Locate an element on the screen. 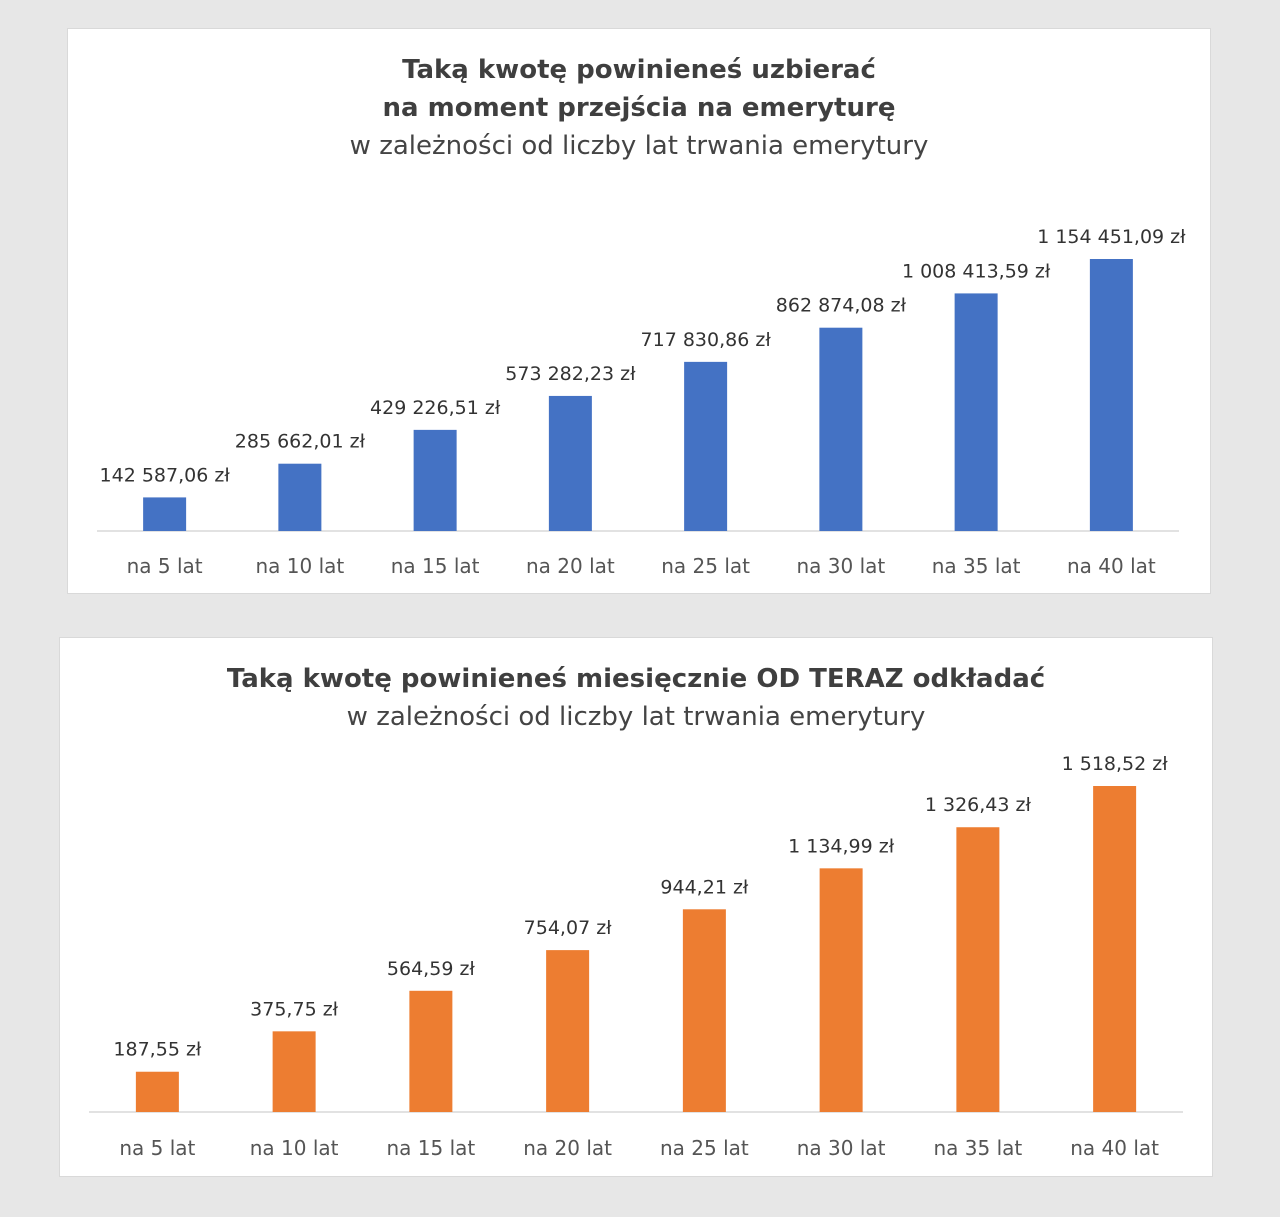  data-label: 187,55 zł is located at coordinates (157, 1050).